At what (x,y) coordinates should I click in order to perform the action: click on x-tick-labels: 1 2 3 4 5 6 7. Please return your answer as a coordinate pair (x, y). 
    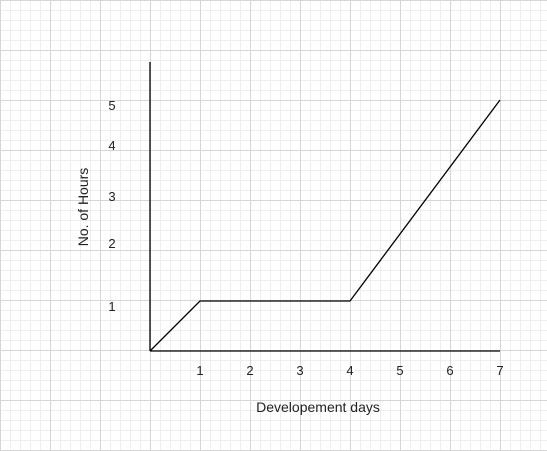
    Looking at the image, I should click on (349, 370).